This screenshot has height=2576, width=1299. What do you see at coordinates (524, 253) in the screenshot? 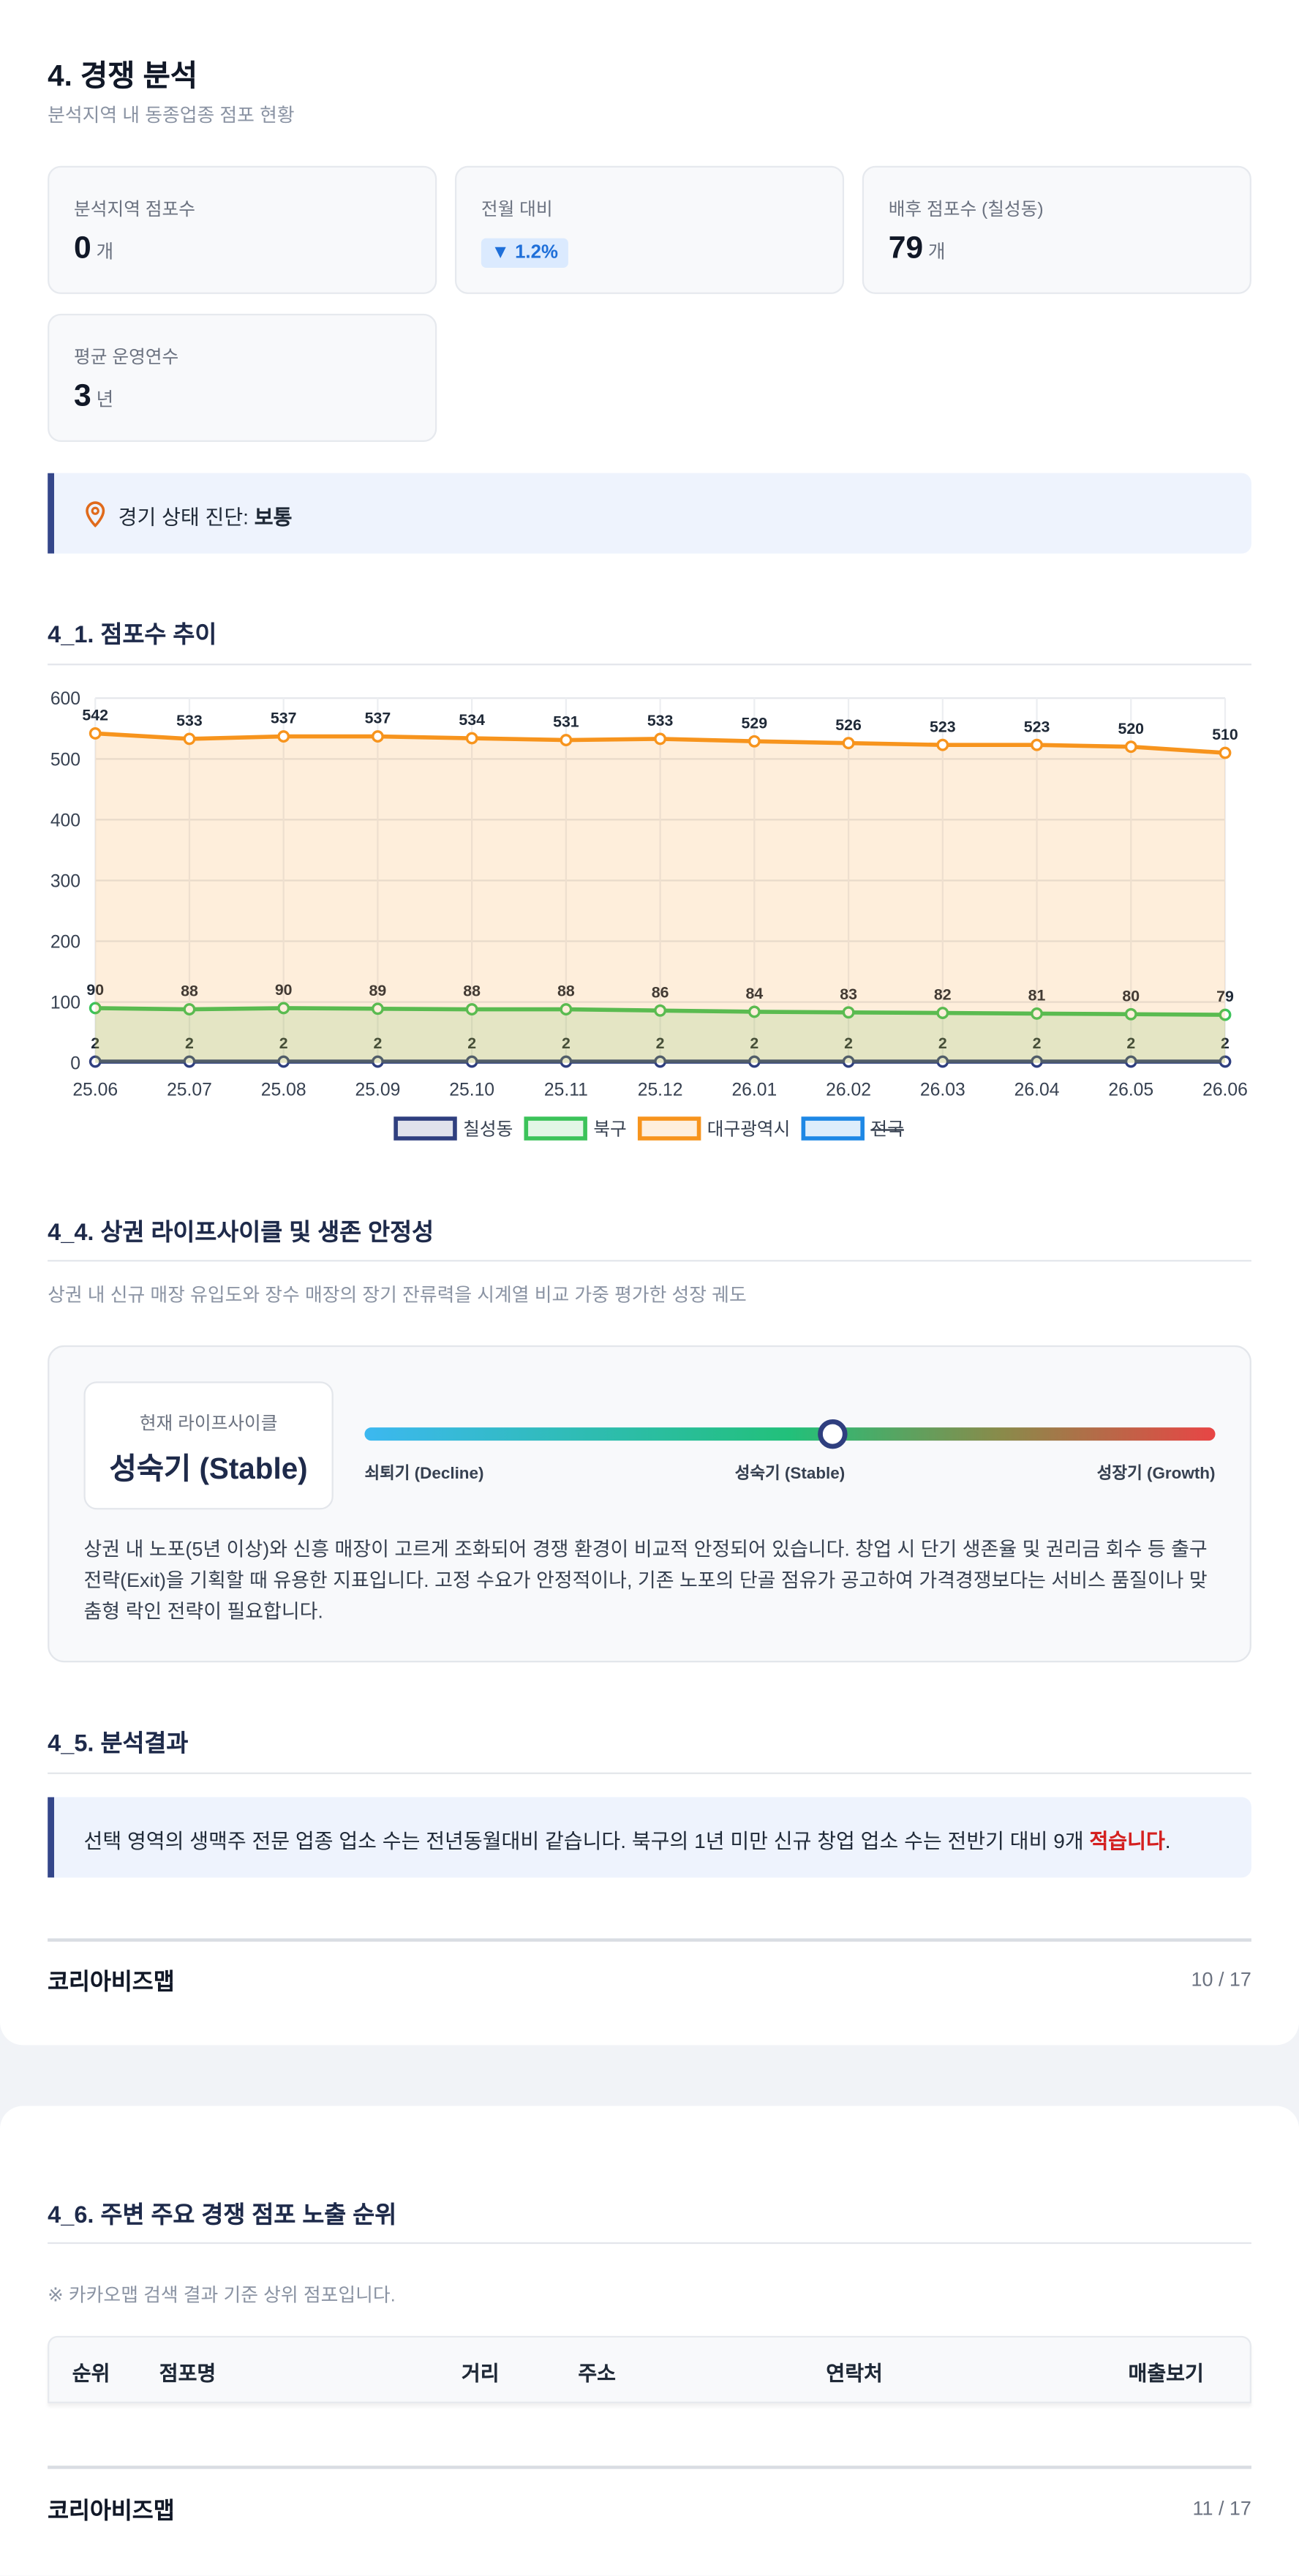
I see `change-badge: ▼ 1.2%` at bounding box center [524, 253].